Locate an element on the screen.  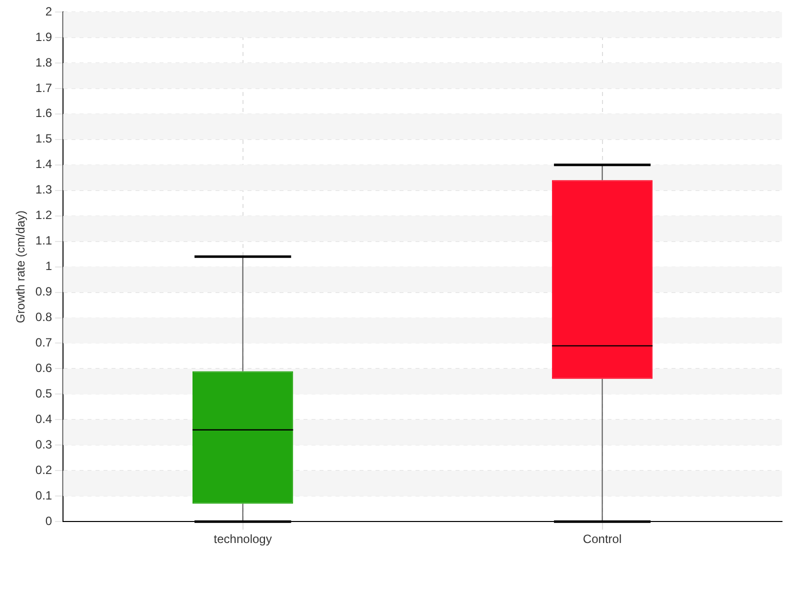
y-tick-label: 0.3 is located at coordinates (43, 444).